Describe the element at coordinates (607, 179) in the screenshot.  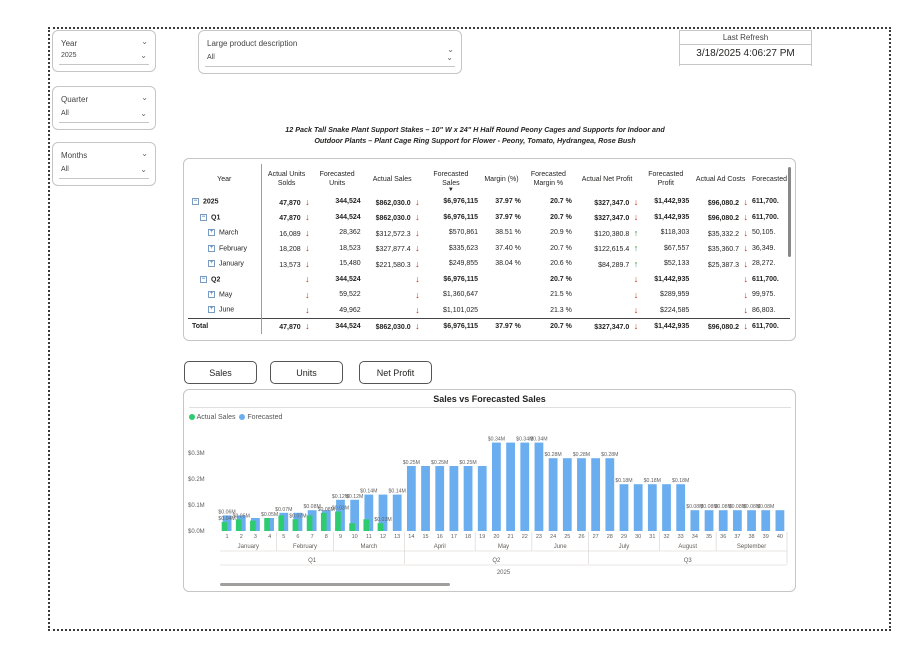
I see `header-actual-net-profit: Actual Net Profit` at that location.